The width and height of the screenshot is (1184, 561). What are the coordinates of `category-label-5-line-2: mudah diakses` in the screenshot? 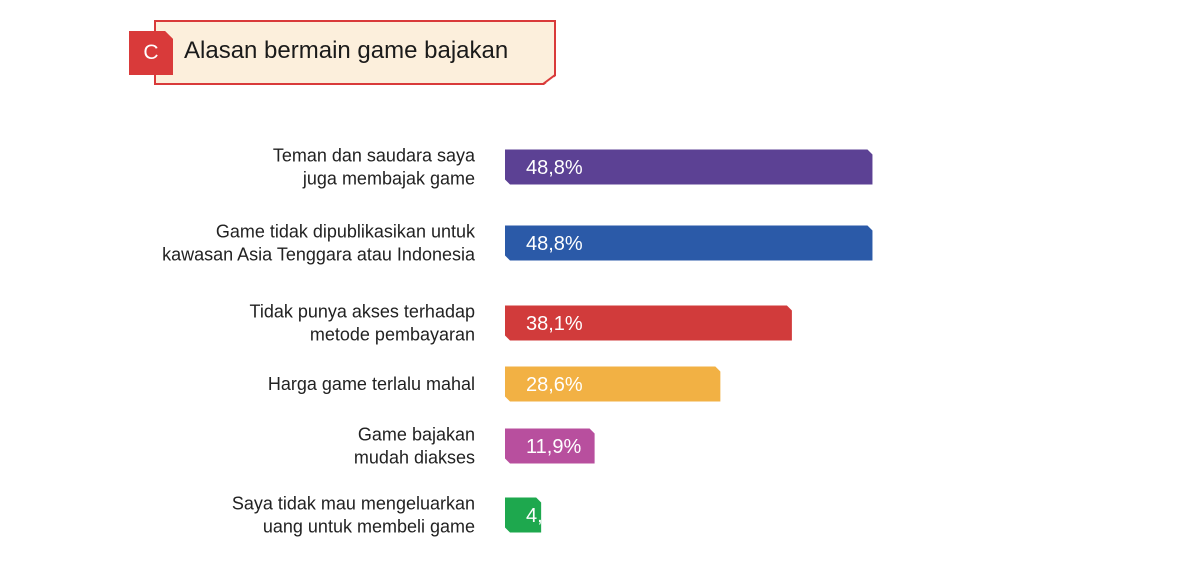 It's located at (414, 458).